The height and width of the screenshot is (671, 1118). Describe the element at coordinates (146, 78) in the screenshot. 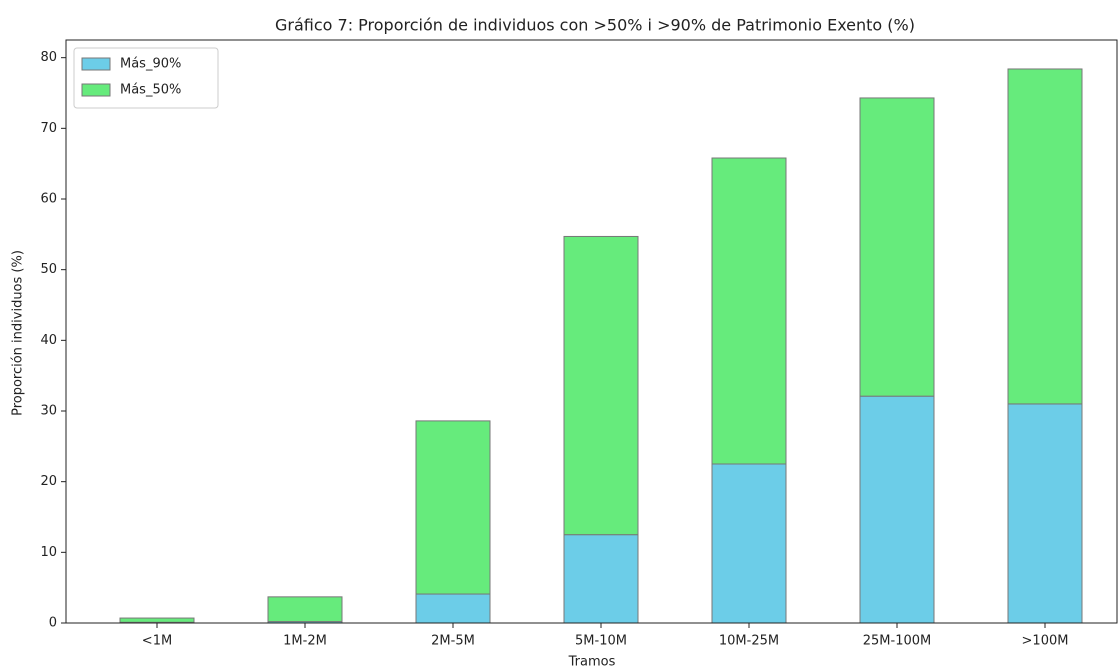

I see `legend: Más_90% Más_50%` at that location.